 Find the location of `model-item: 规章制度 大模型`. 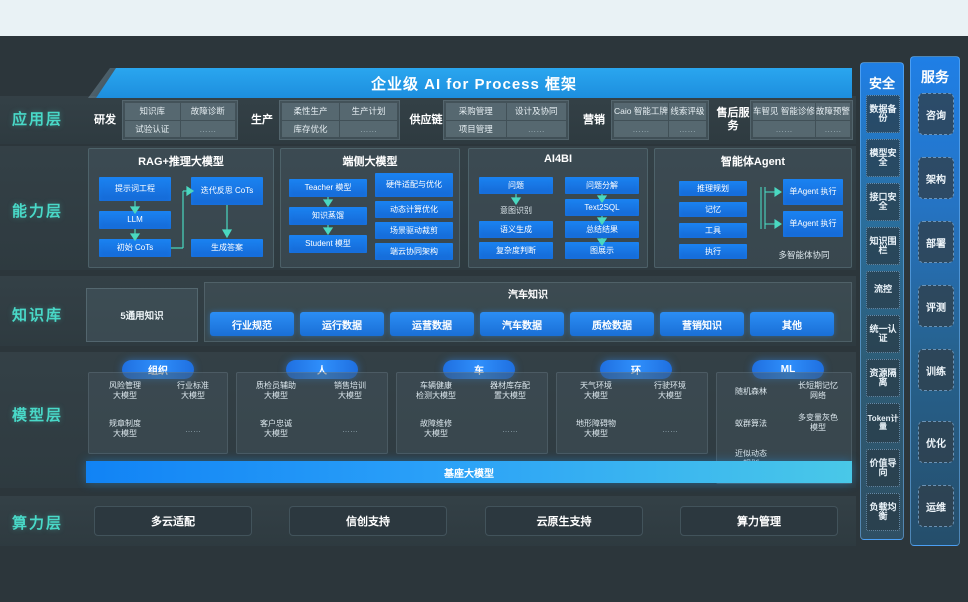

model-item: 规章制度 大模型 is located at coordinates (125, 428).